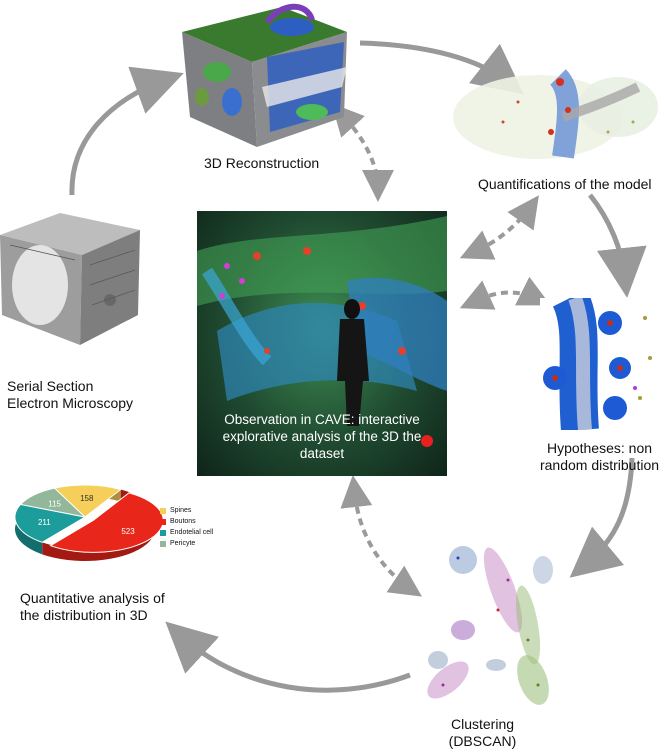  I want to click on quantitative-line2: the distribution in 3D, so click(84, 615).